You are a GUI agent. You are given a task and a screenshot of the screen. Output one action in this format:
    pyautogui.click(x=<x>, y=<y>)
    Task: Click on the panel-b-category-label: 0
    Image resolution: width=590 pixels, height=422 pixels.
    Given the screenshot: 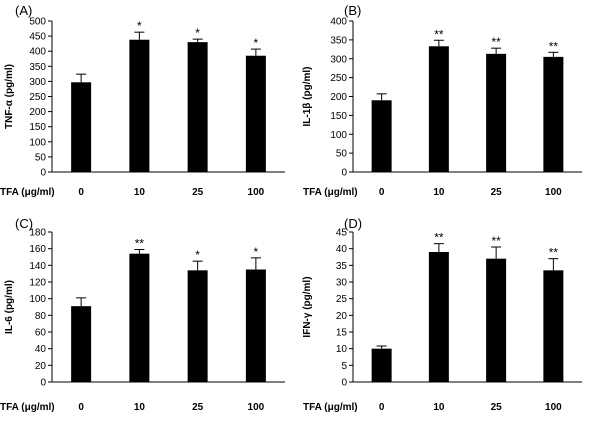 What is the action you would take?
    pyautogui.click(x=382, y=192)
    